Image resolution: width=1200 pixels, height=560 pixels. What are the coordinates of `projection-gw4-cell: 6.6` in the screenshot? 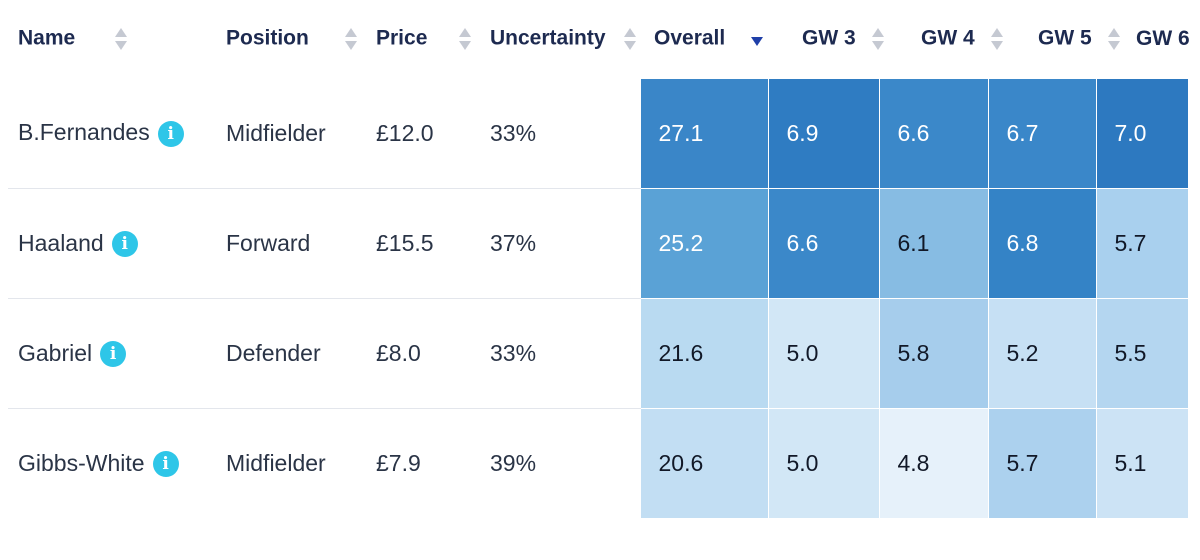 It's located at (933, 133).